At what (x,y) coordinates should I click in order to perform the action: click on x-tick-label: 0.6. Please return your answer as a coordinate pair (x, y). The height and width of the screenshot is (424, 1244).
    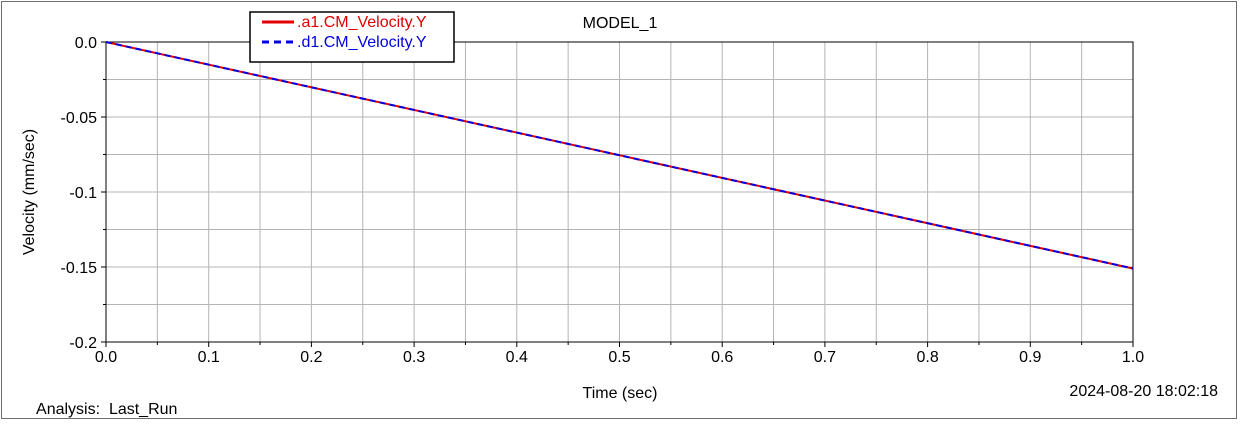
    Looking at the image, I should click on (722, 357).